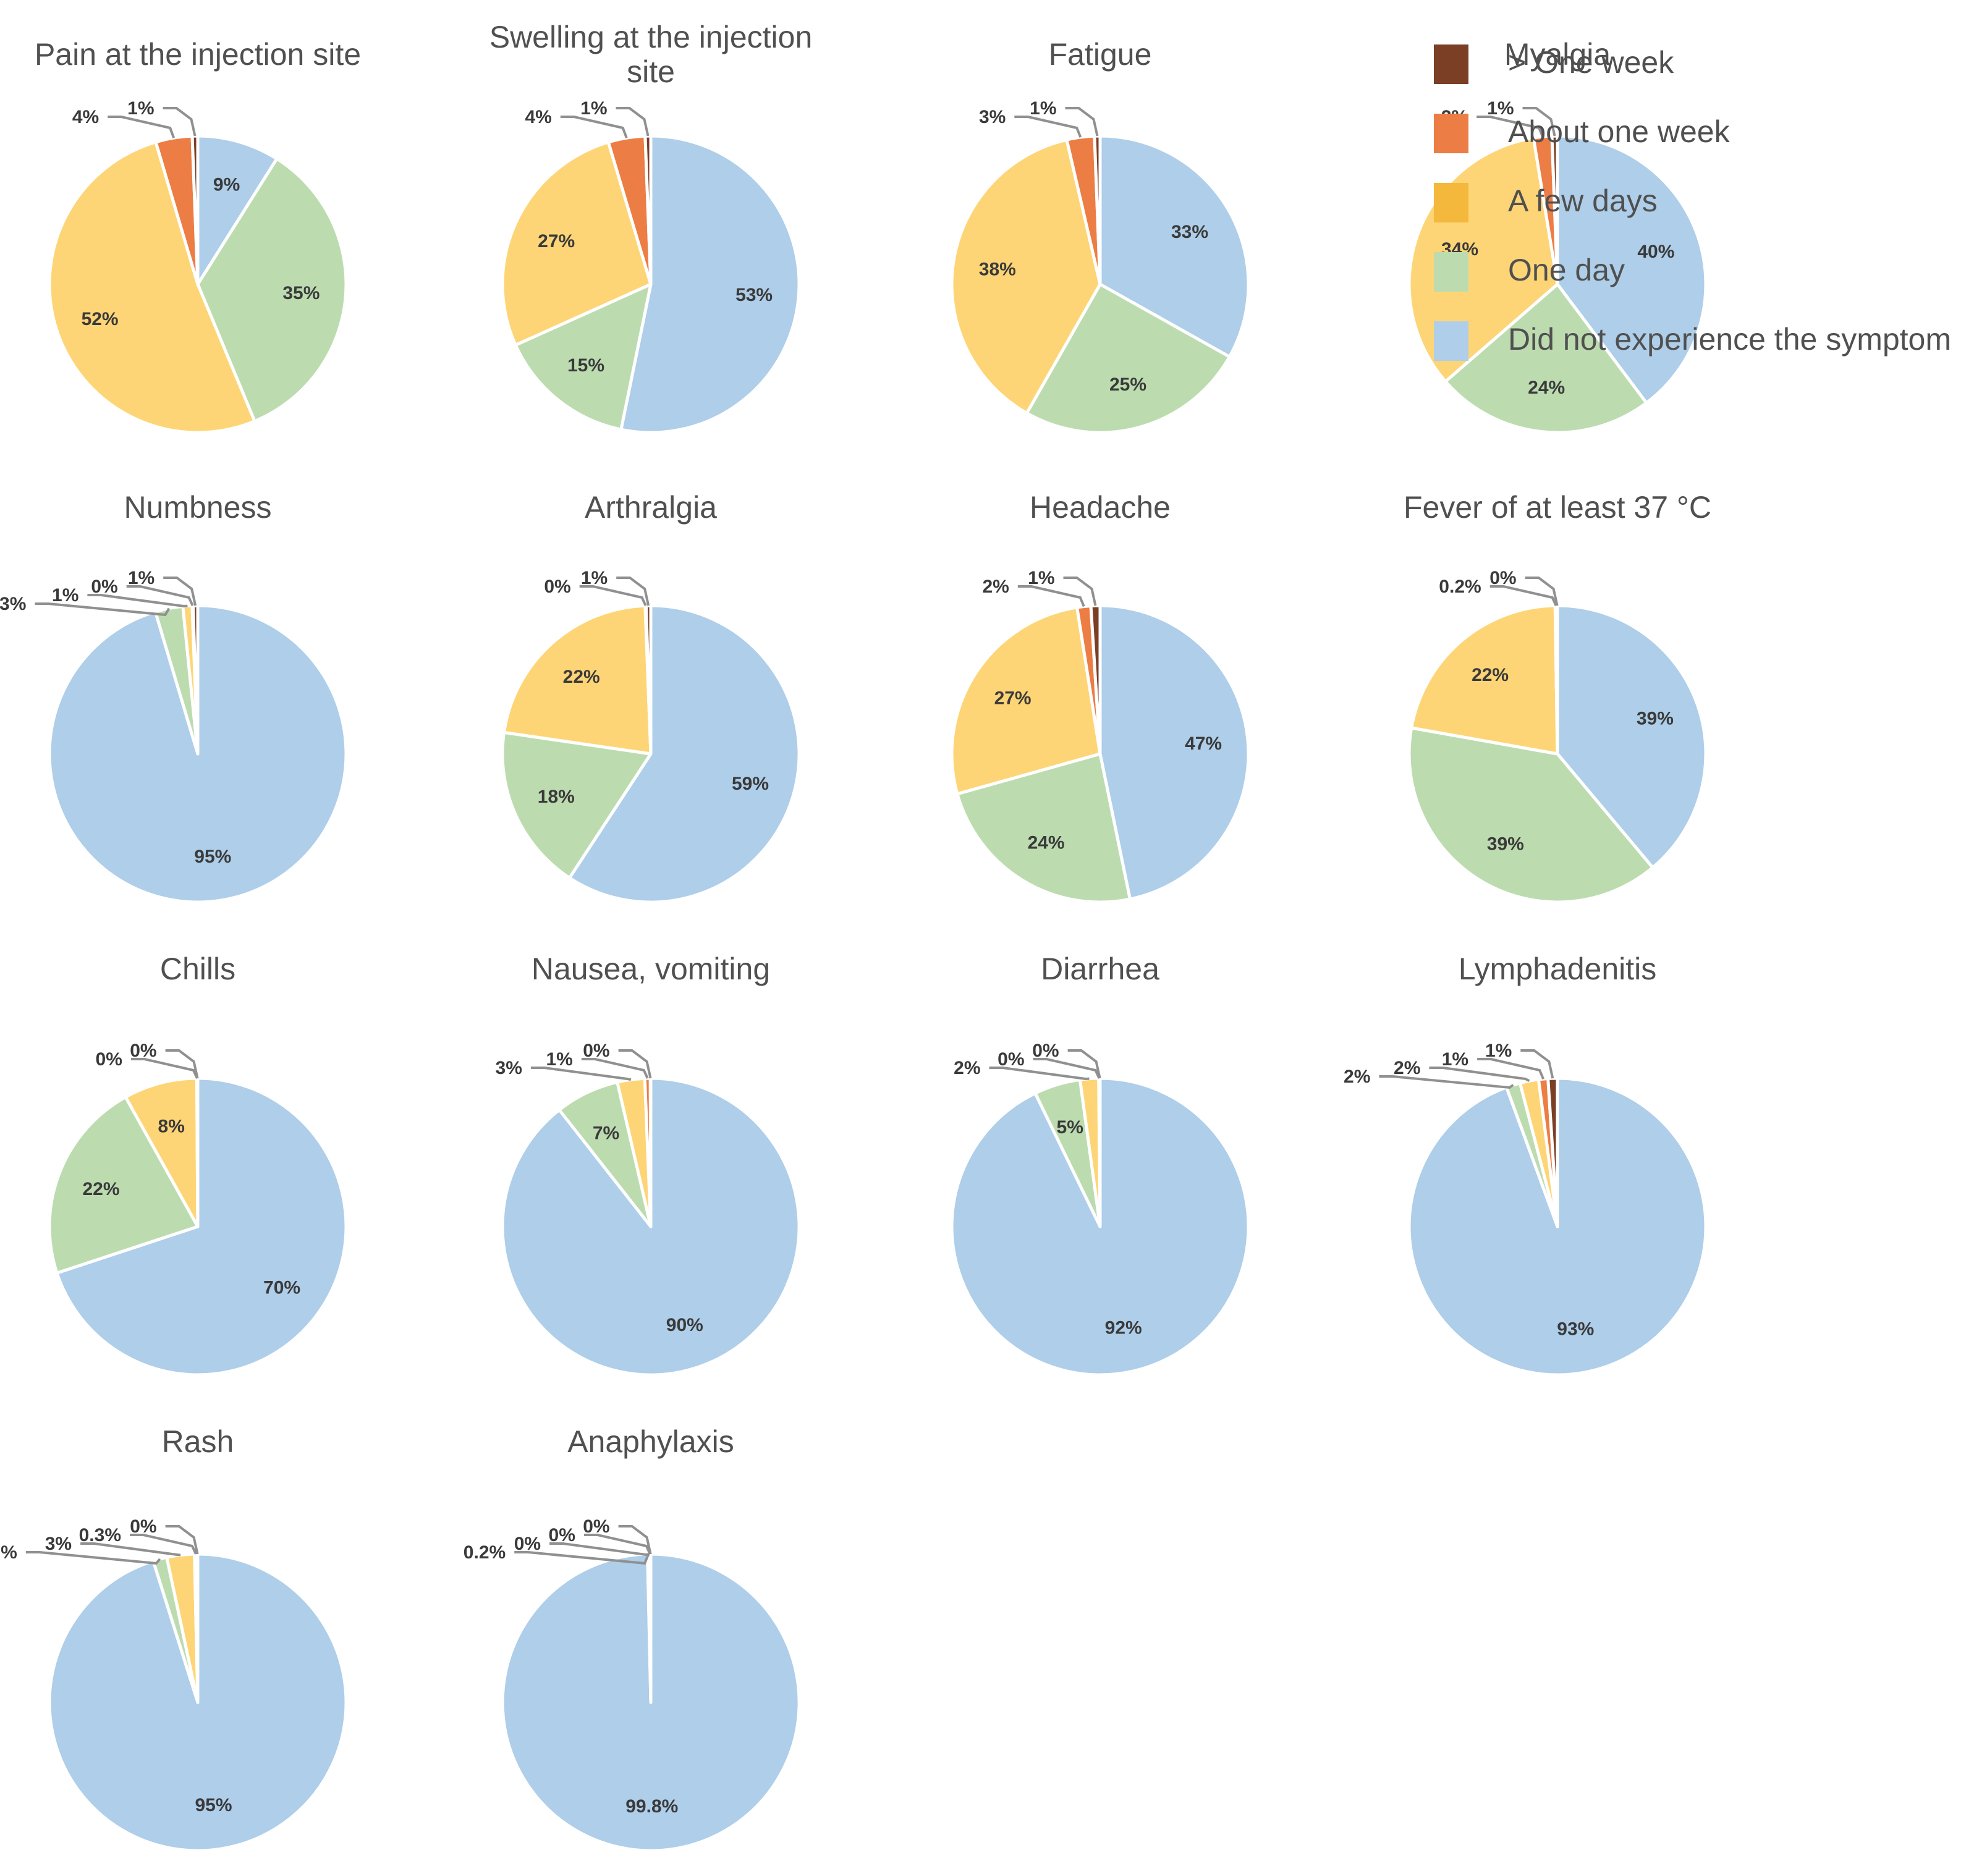 The height and width of the screenshot is (1876, 1987). I want to click on chart-title: Rash, so click(198, 1441).